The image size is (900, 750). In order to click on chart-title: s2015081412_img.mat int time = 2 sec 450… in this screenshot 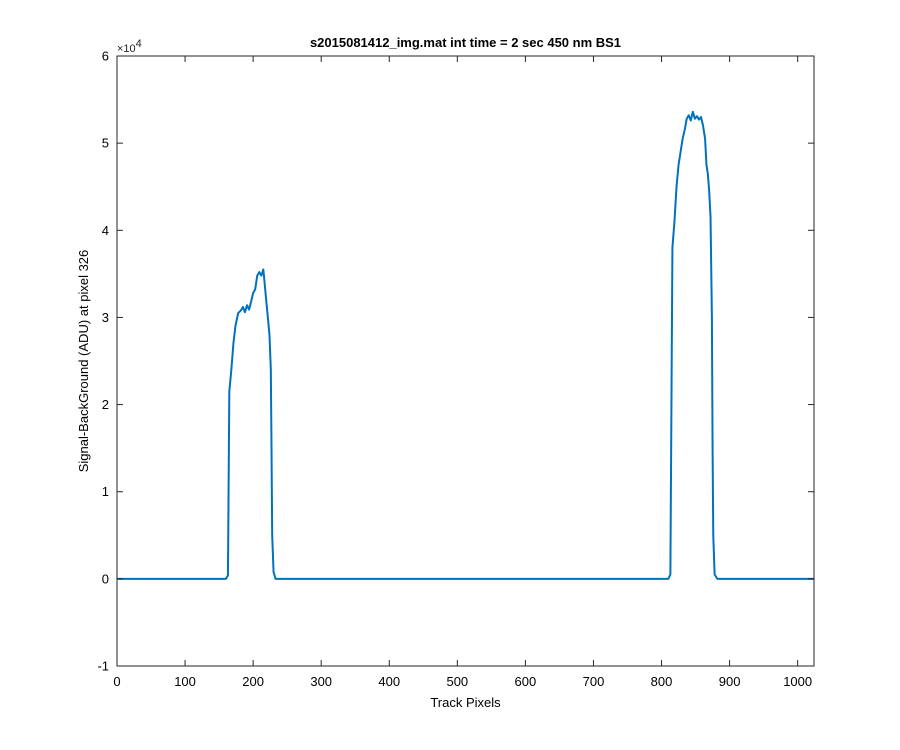, I will do `click(465, 42)`.